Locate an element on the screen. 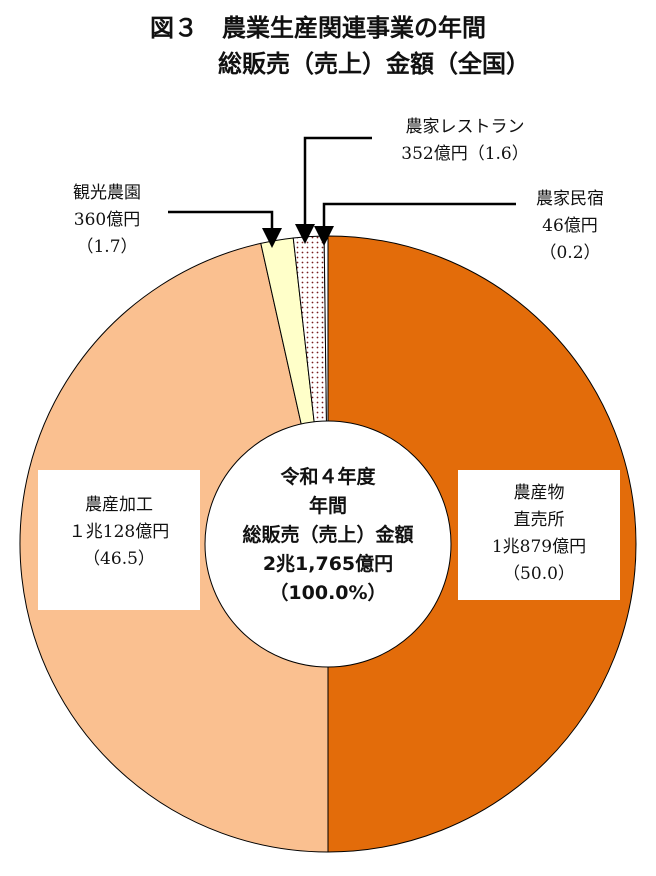  slice-label-farm-restaurant: 農家レストラン 352億円（1.6） is located at coordinates (465, 141).